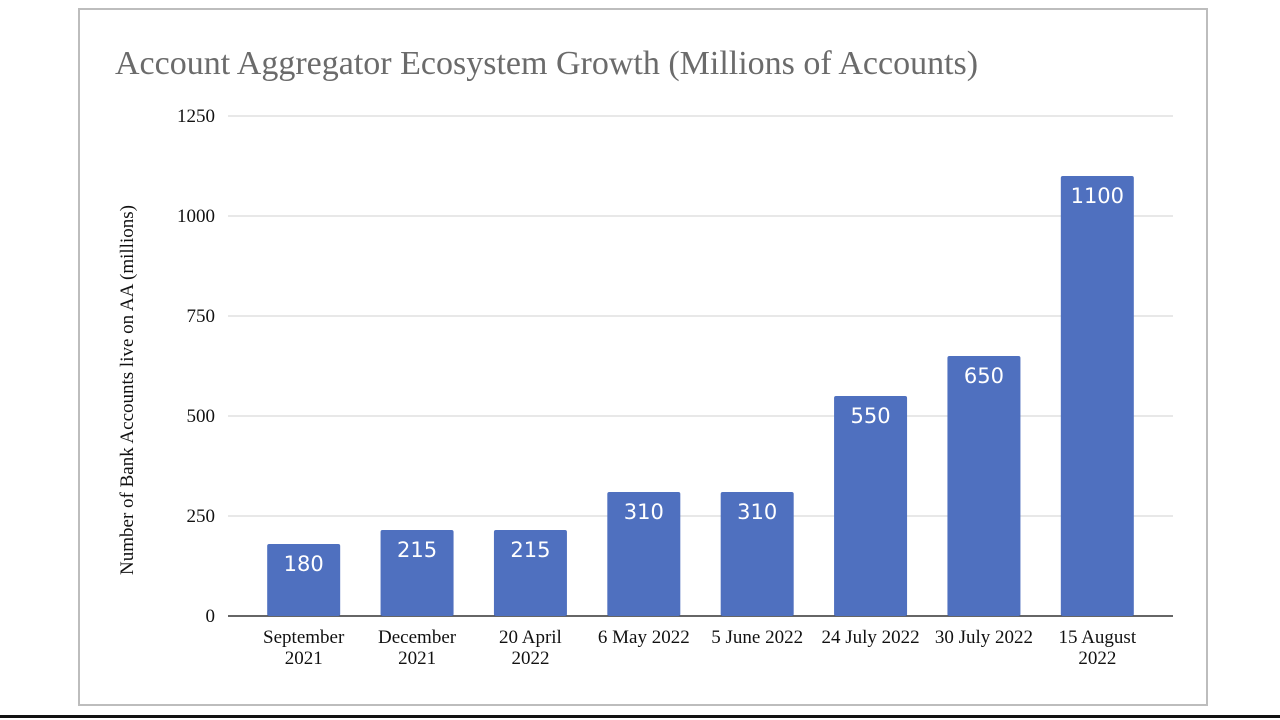 This screenshot has width=1280, height=720. What do you see at coordinates (640, 716) in the screenshot?
I see `bottom-rule` at bounding box center [640, 716].